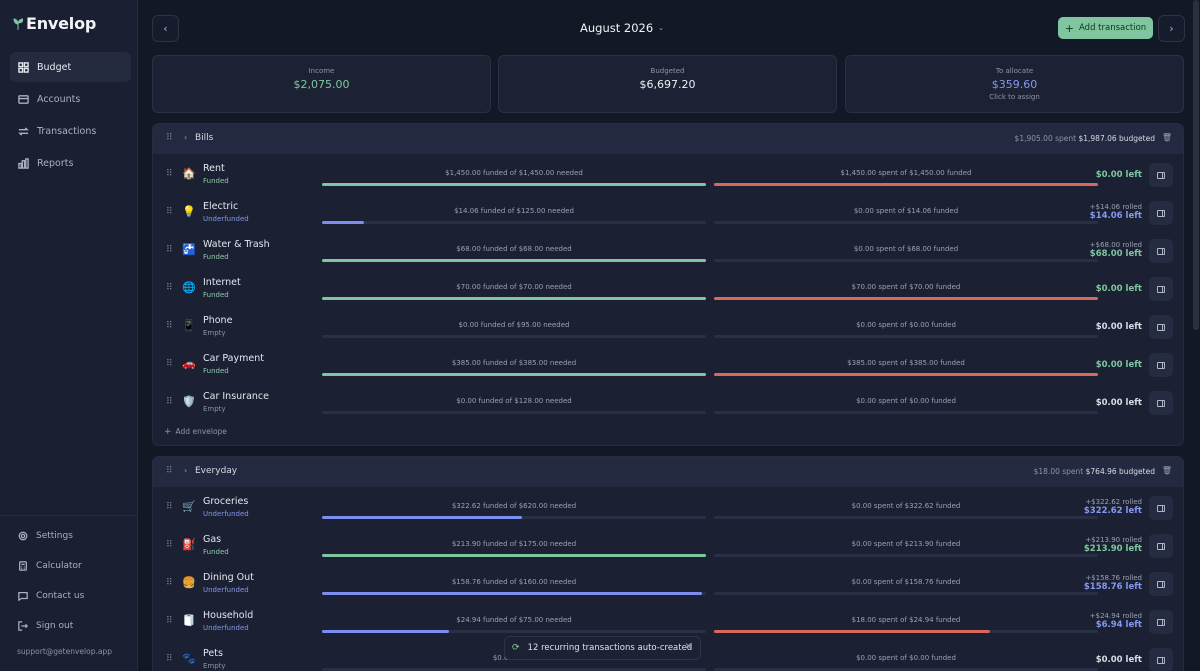  What do you see at coordinates (54, 23) in the screenshot?
I see `app-logo: Envelop` at bounding box center [54, 23].